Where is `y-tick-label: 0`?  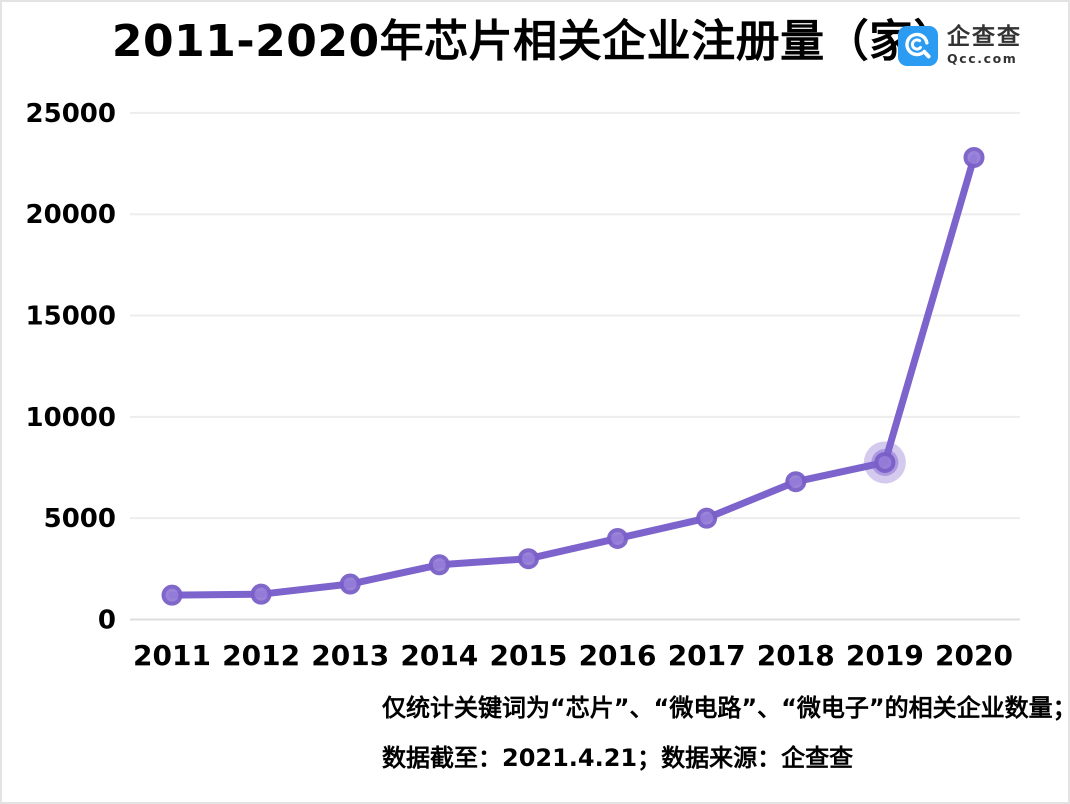 y-tick-label: 0 is located at coordinates (107, 621).